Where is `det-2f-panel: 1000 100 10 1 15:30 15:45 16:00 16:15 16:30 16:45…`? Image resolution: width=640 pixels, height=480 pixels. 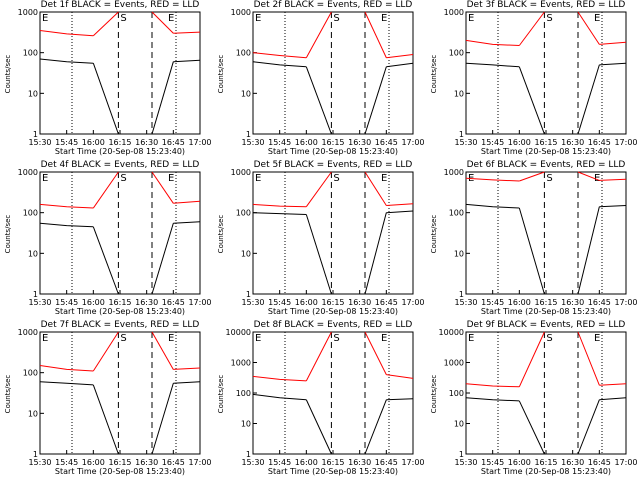
det-2f-panel: 1000 100 10 1 15:30 15:45 16:00 16:15 16:30 16:45… is located at coordinates (319, 80).